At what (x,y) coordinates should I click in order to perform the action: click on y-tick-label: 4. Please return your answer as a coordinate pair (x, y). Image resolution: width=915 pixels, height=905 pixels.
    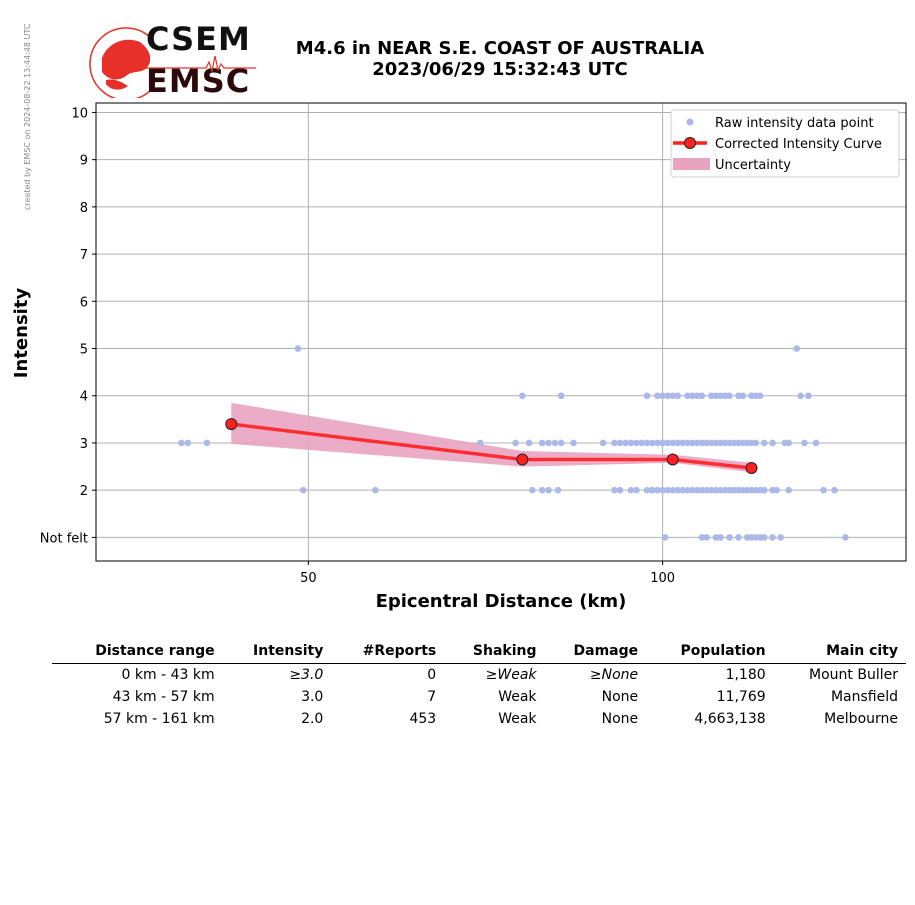
    Looking at the image, I should click on (84, 397).